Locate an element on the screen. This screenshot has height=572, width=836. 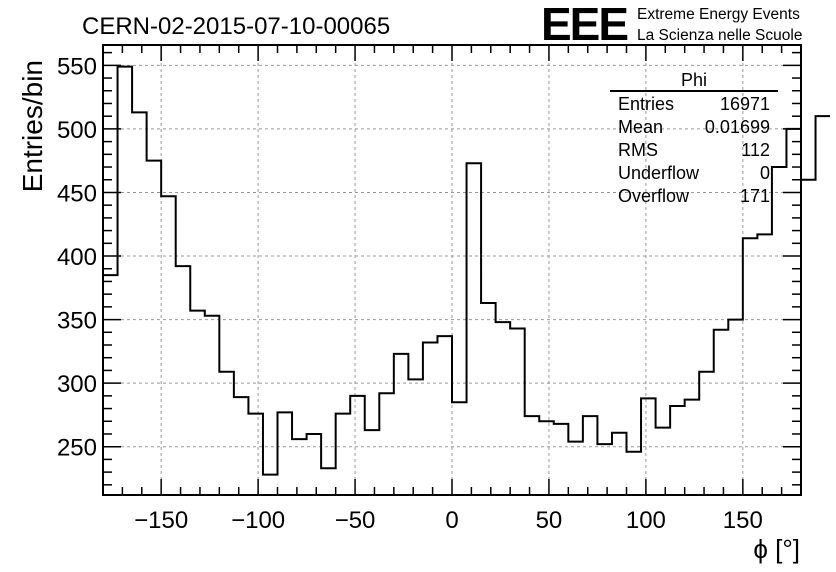
y-tick-label: 350 is located at coordinates (77, 321).